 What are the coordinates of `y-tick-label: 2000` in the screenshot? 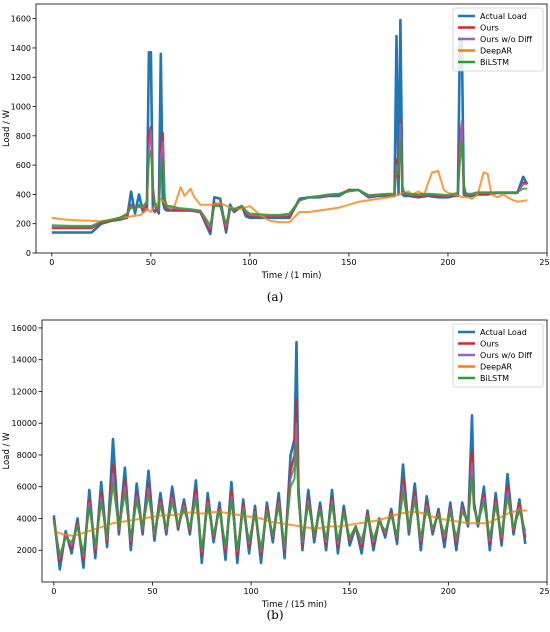 It's located at (27, 550).